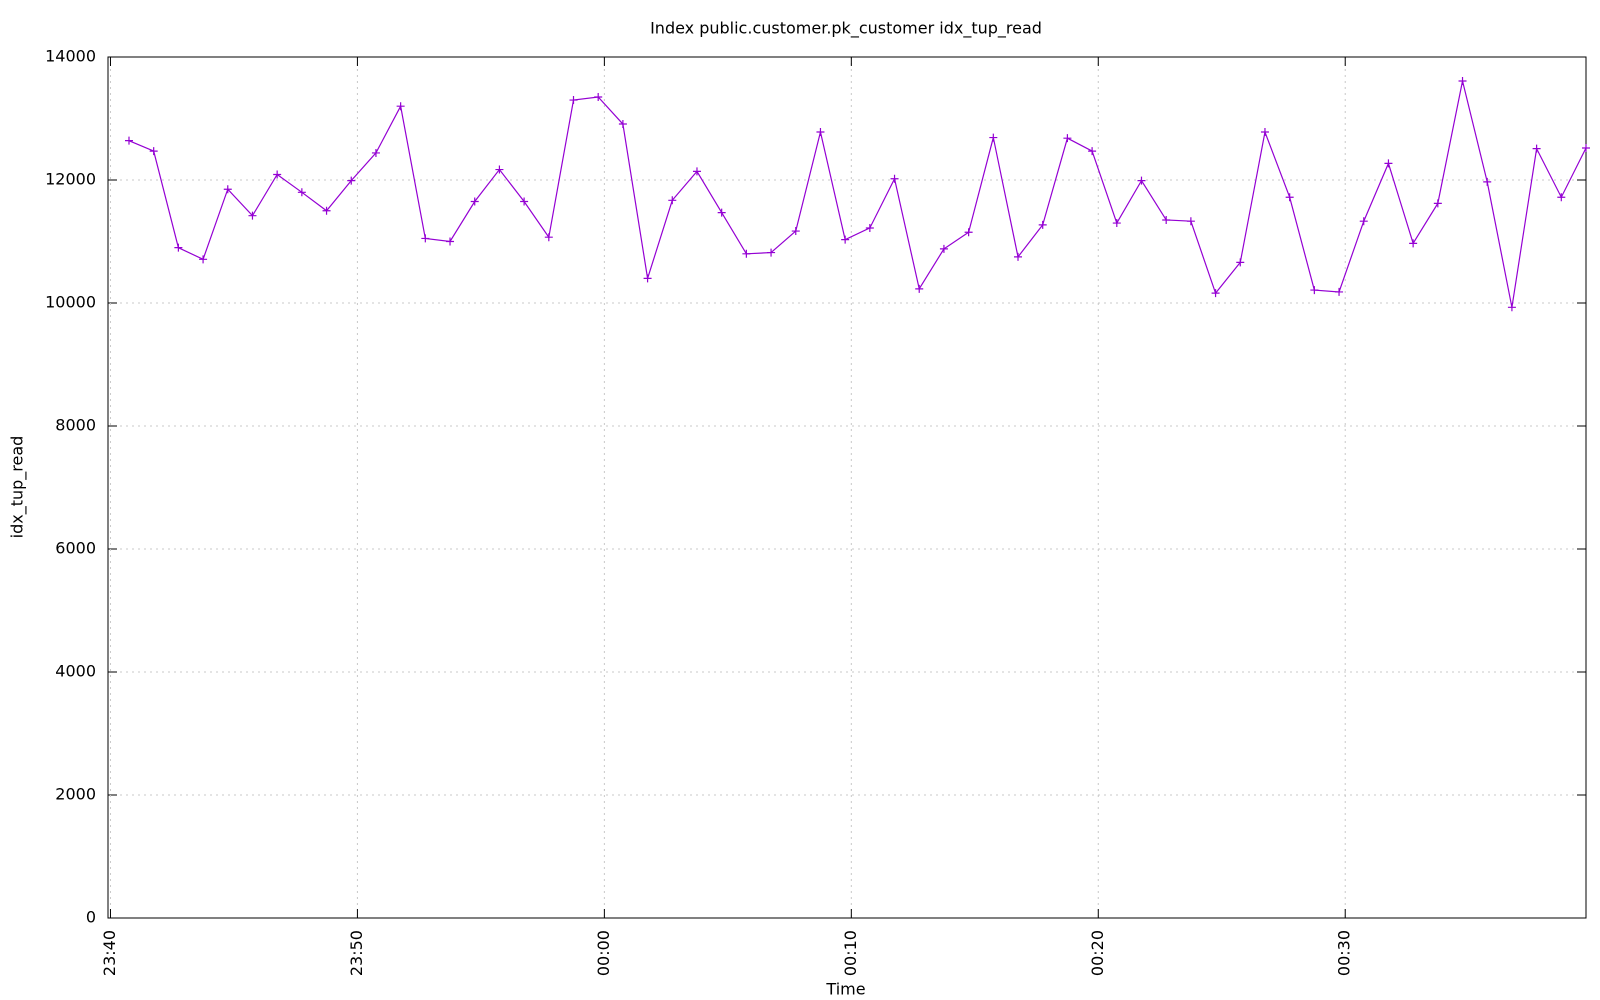 The width and height of the screenshot is (1600, 1000). Describe the element at coordinates (1344, 953) in the screenshot. I see `x-tick-label: 00:30` at that location.